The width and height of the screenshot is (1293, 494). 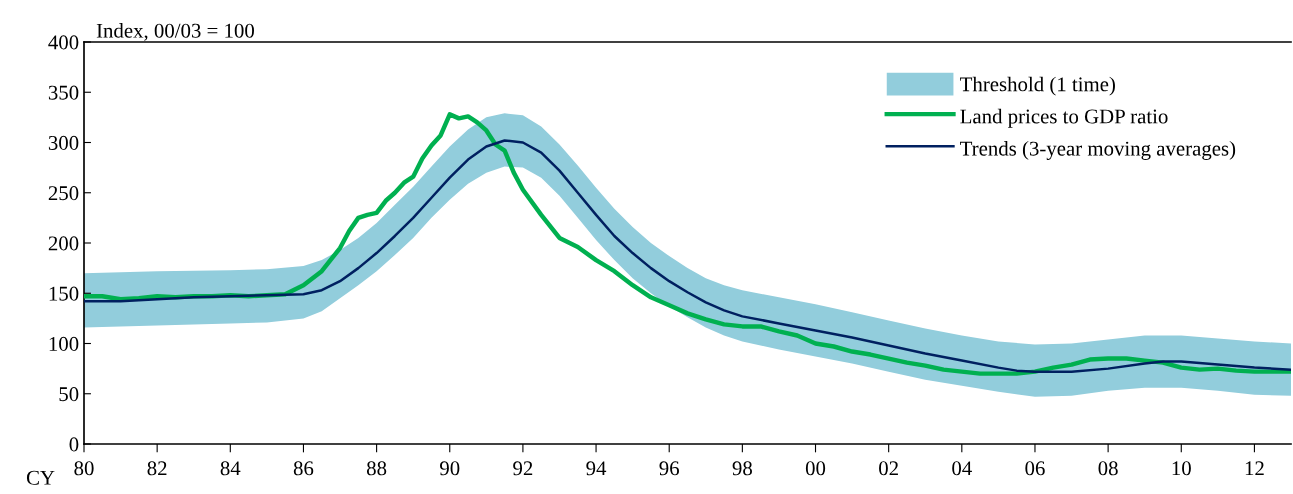 What do you see at coordinates (1035, 468) in the screenshot?
I see `x-tick-label: 06` at bounding box center [1035, 468].